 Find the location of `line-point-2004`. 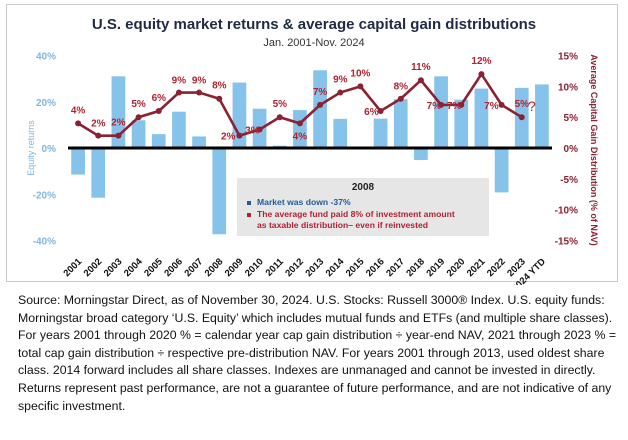

line-point-2004 is located at coordinates (138, 117).